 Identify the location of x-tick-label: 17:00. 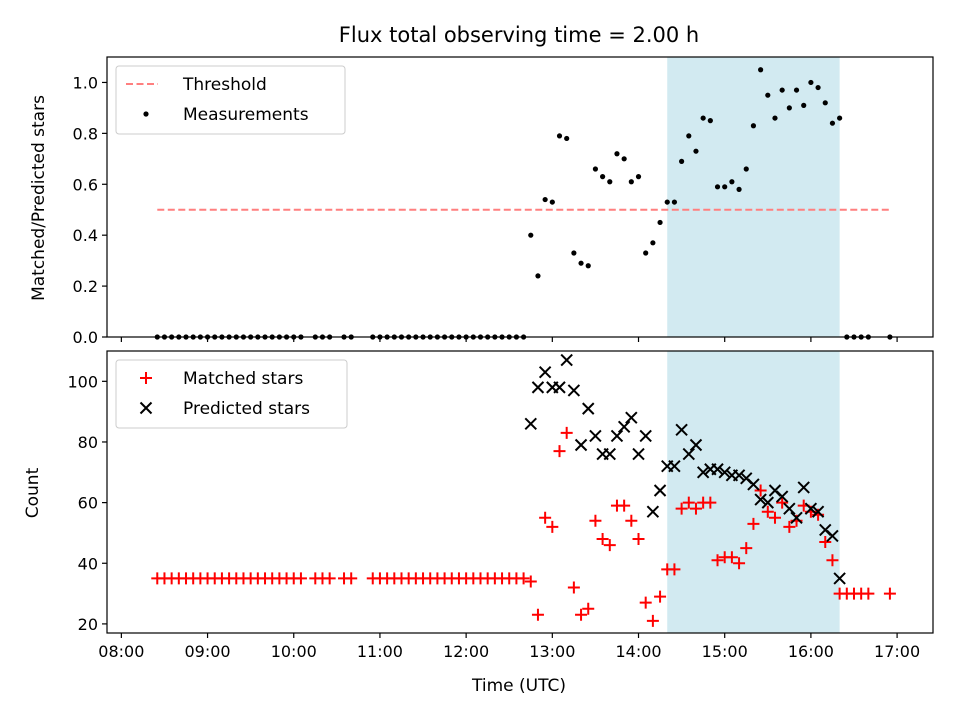
(897, 651).